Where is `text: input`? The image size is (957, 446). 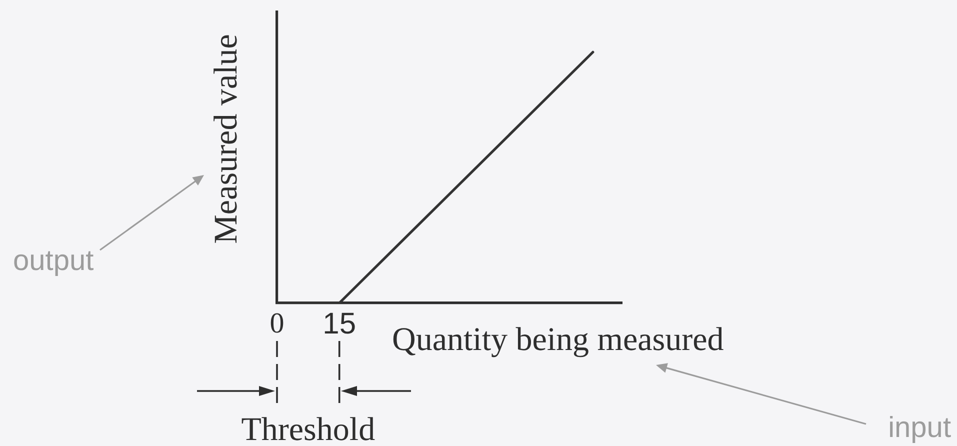 text: input is located at coordinates (919, 428).